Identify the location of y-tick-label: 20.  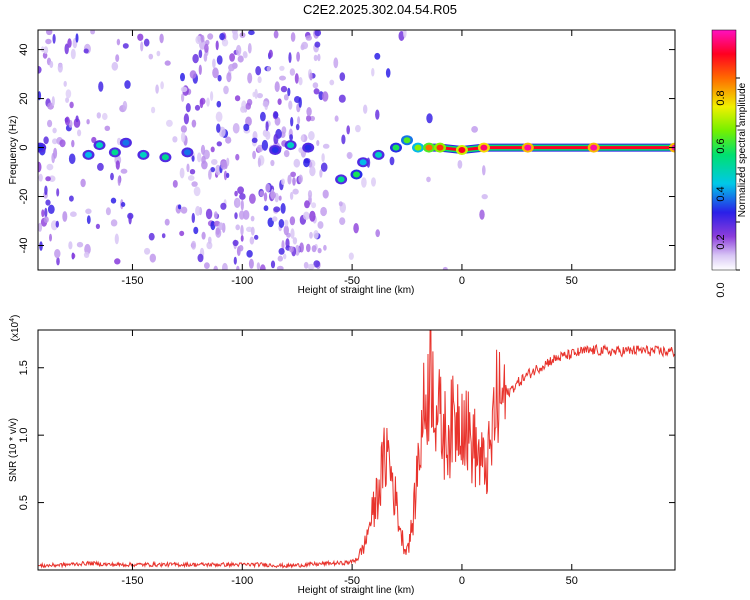
(24, 98).